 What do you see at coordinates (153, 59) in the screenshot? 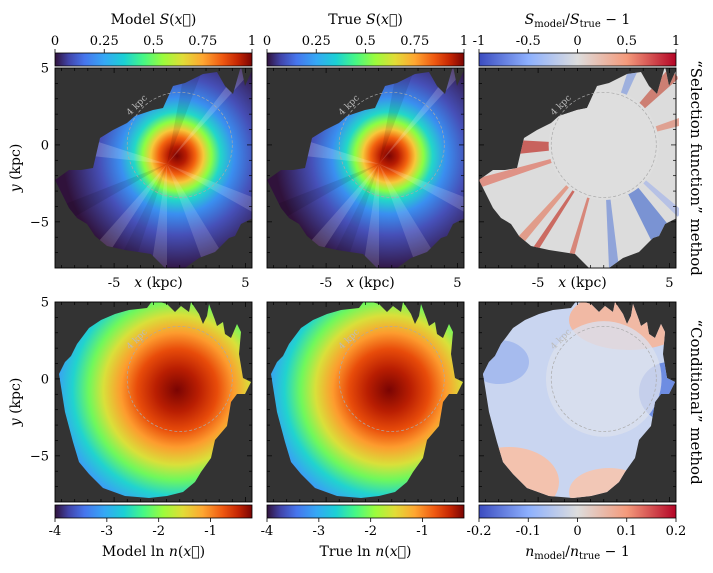
I see `colorbar-top-1-bar` at bounding box center [153, 59].